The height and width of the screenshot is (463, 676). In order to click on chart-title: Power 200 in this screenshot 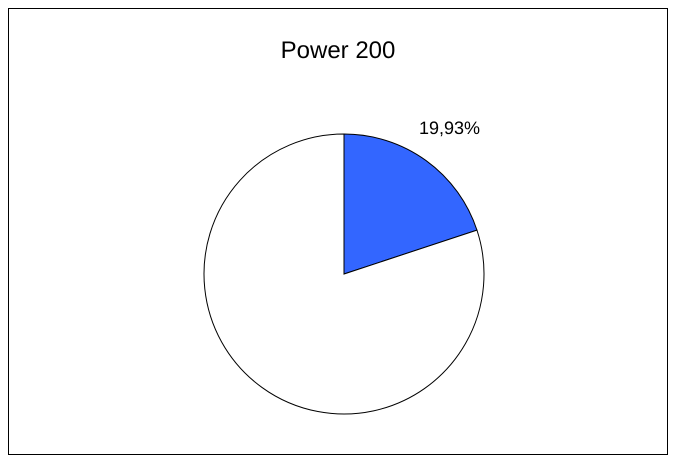, I will do `click(338, 51)`.